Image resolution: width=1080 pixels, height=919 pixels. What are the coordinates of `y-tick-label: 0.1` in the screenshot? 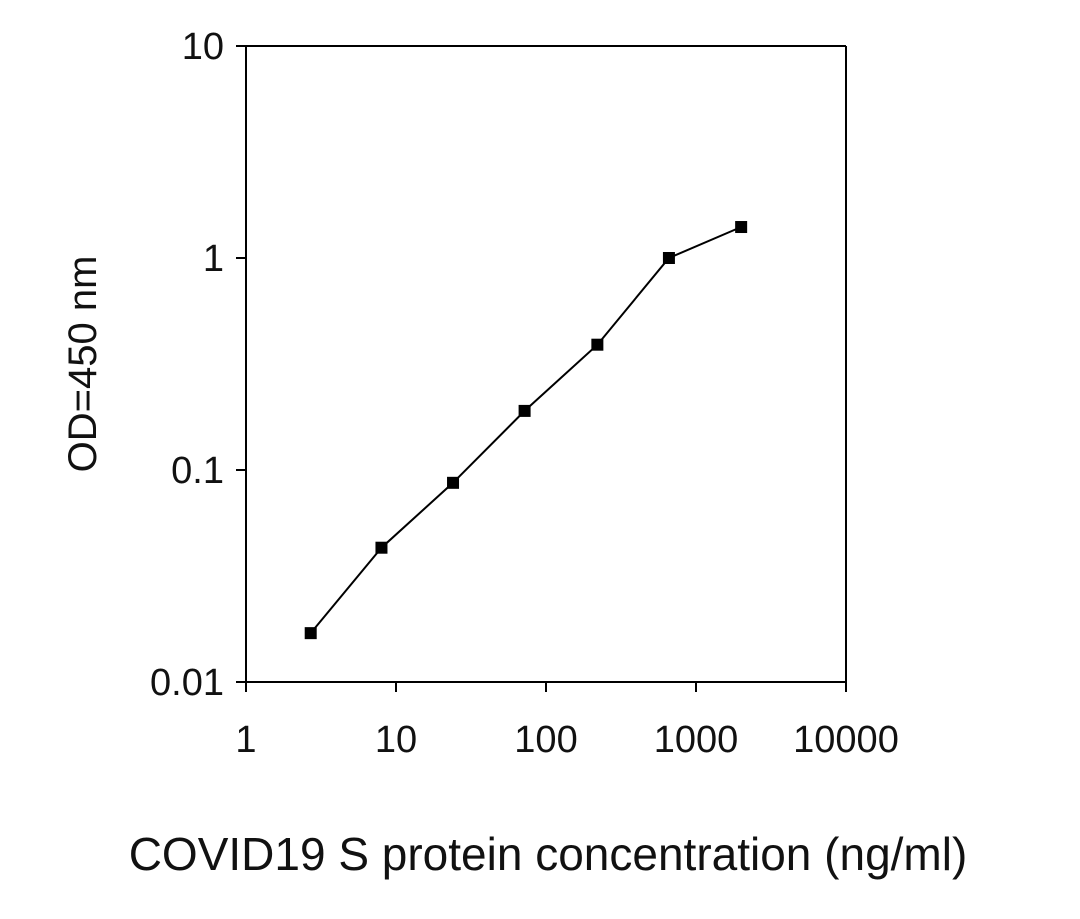 It's located at (197, 471).